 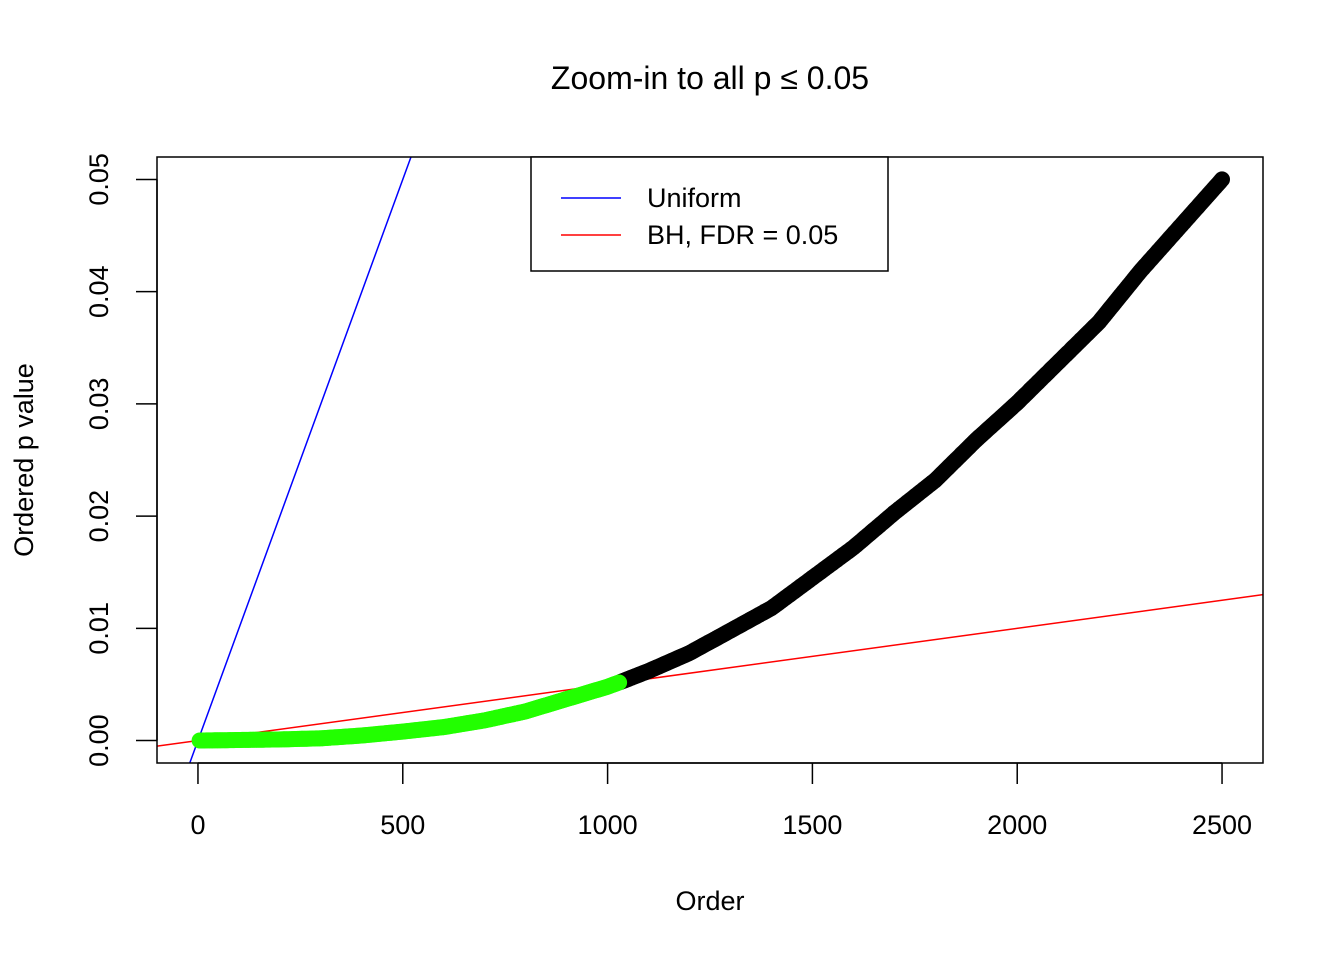 I want to click on x-tick-label: 0, so click(x=197, y=825).